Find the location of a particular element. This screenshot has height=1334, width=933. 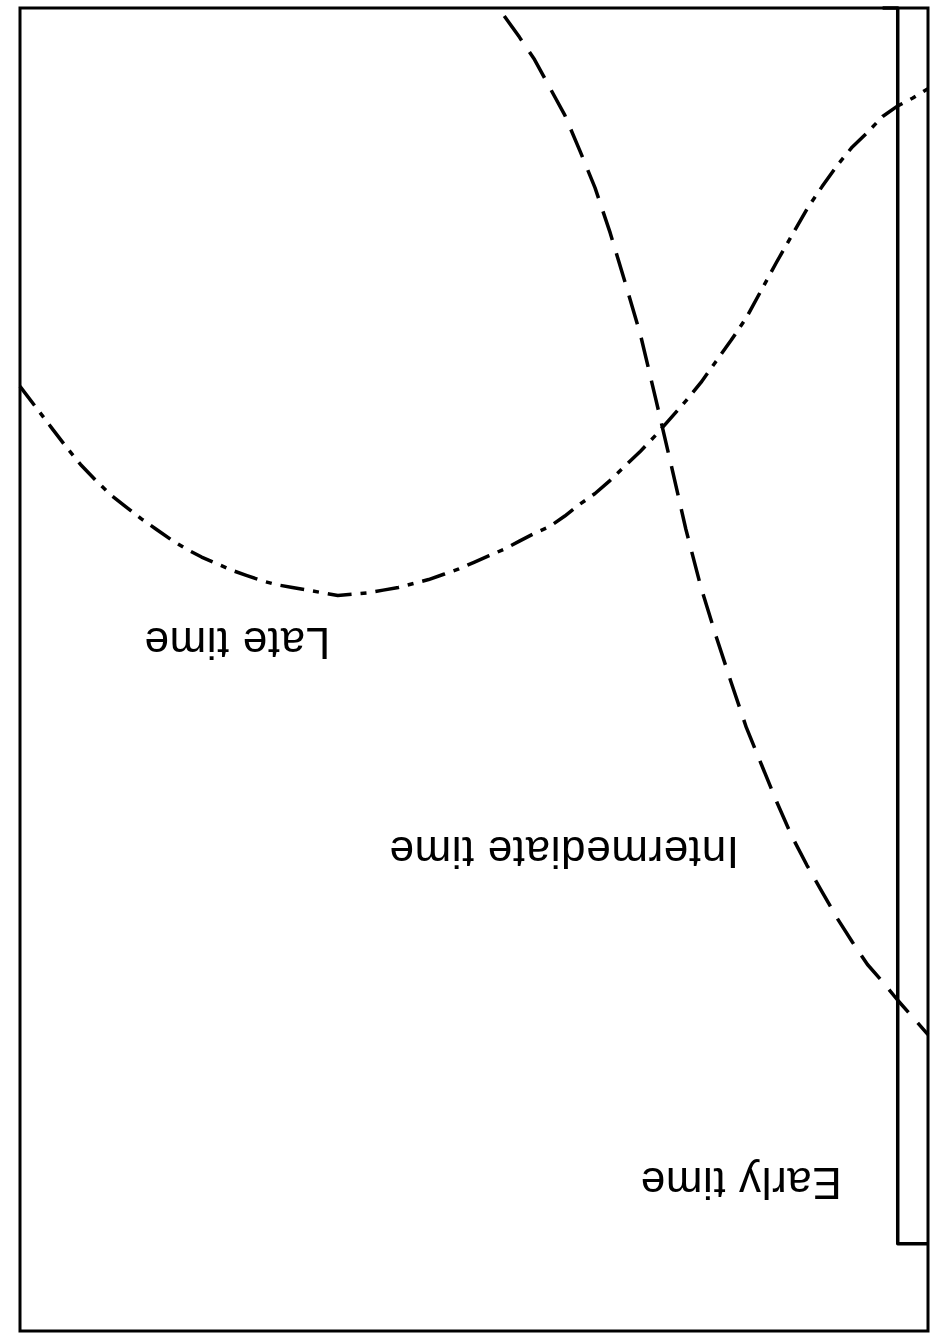

series-label: Late time is located at coordinates (237, 644).